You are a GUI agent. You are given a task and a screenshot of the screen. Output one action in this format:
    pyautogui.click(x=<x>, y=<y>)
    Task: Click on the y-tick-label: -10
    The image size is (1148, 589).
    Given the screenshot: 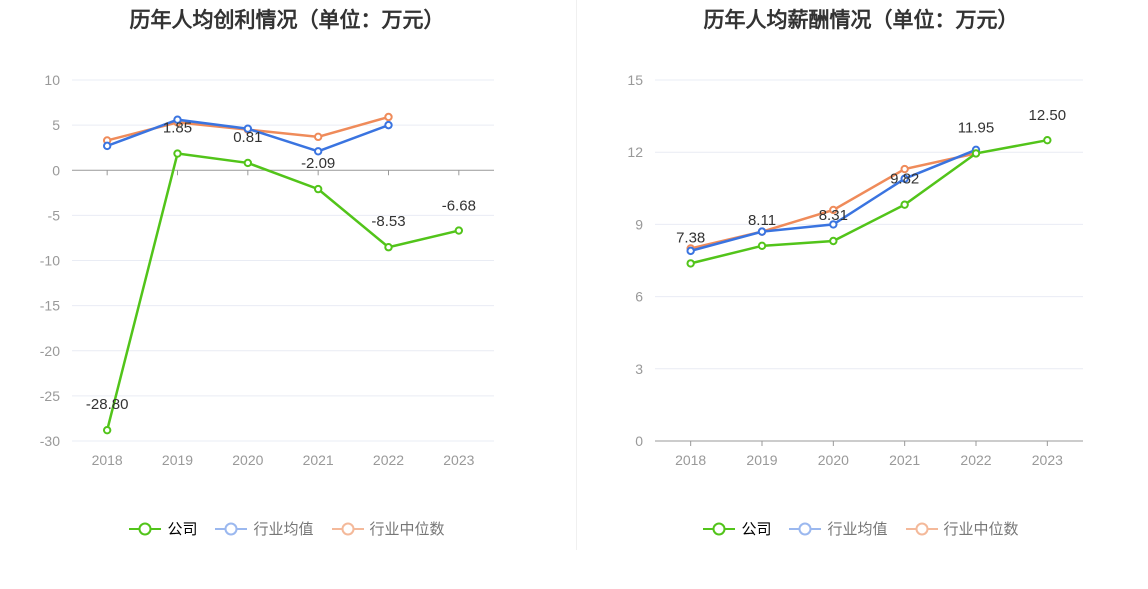 What is the action you would take?
    pyautogui.click(x=50, y=261)
    